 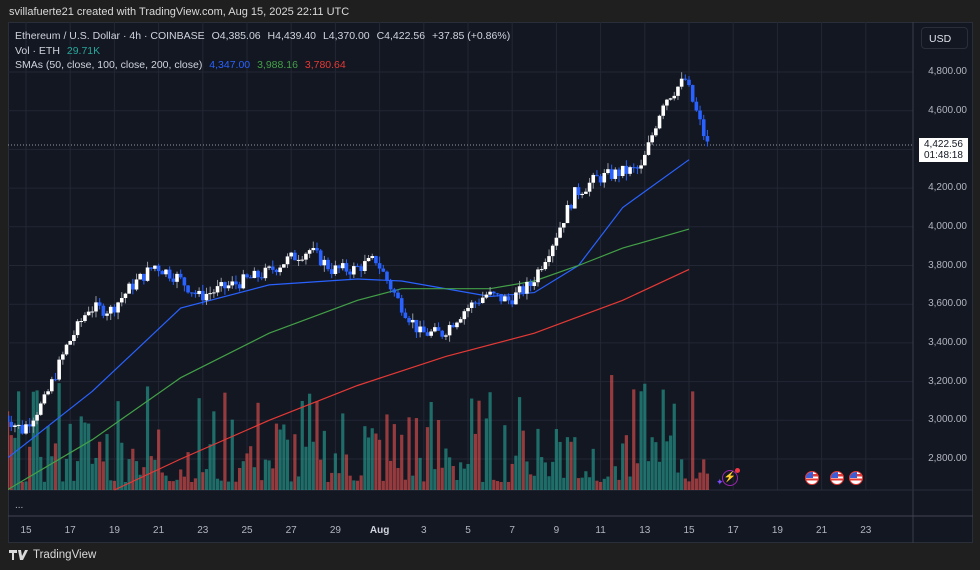 What do you see at coordinates (325, 65) in the screenshot?
I see `legend-sma200-value: 3,780.64` at bounding box center [325, 65].